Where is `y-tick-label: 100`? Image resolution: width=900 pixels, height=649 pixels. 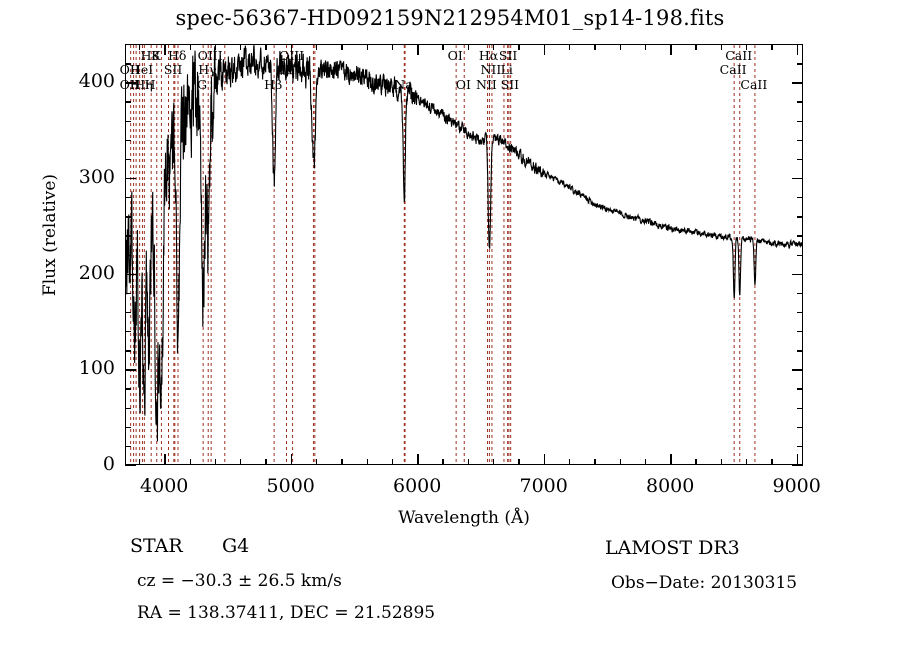 y-tick-label: 100 is located at coordinates (96, 368).